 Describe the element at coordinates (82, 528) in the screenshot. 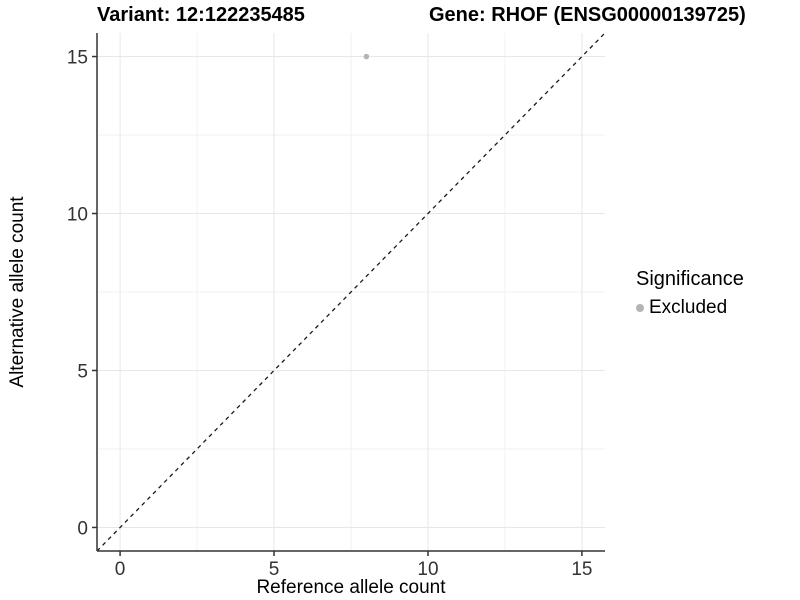

I see `y-tick-label: 0` at that location.